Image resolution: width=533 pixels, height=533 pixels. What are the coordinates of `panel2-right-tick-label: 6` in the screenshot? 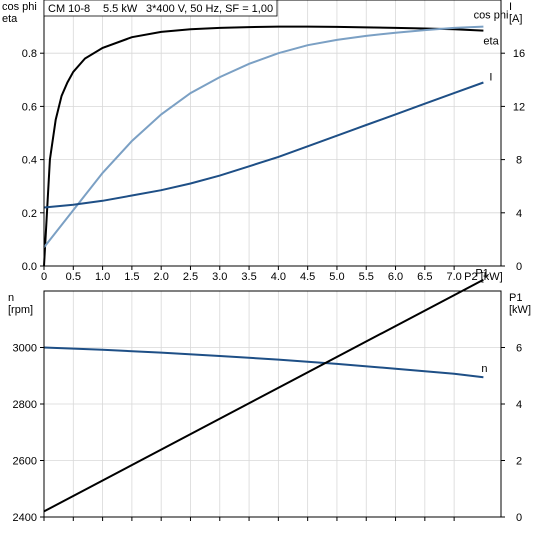 It's located at (519, 349).